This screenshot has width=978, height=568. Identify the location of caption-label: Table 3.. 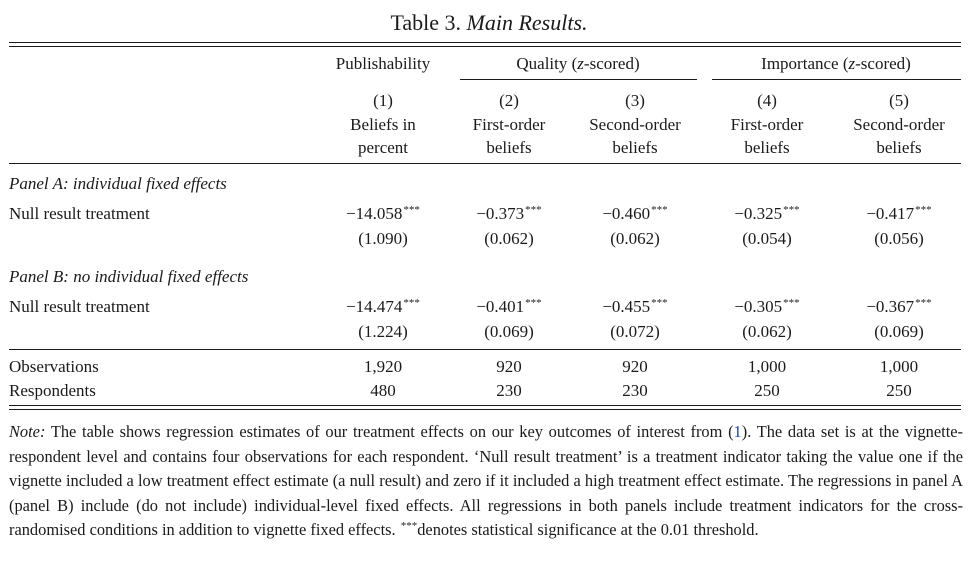
(426, 22).